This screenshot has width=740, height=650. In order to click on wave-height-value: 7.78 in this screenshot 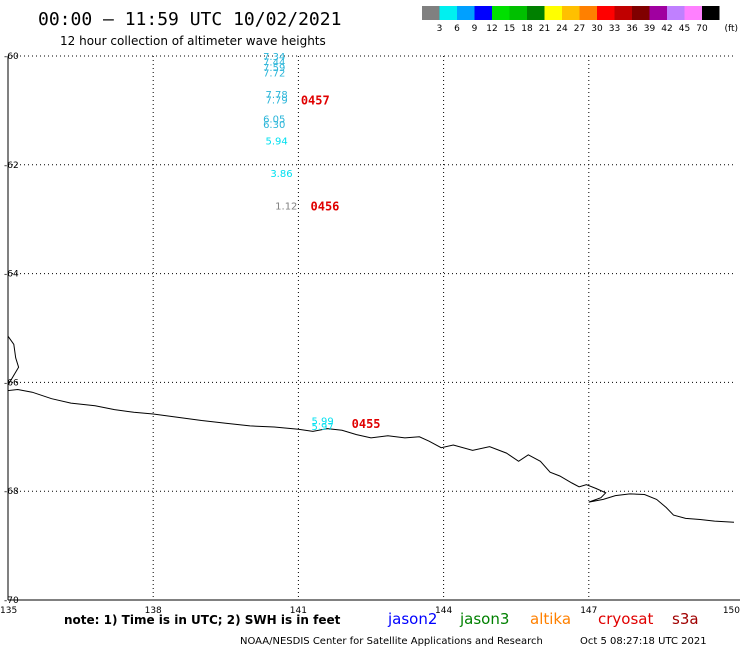, I will do `click(276, 95)`.